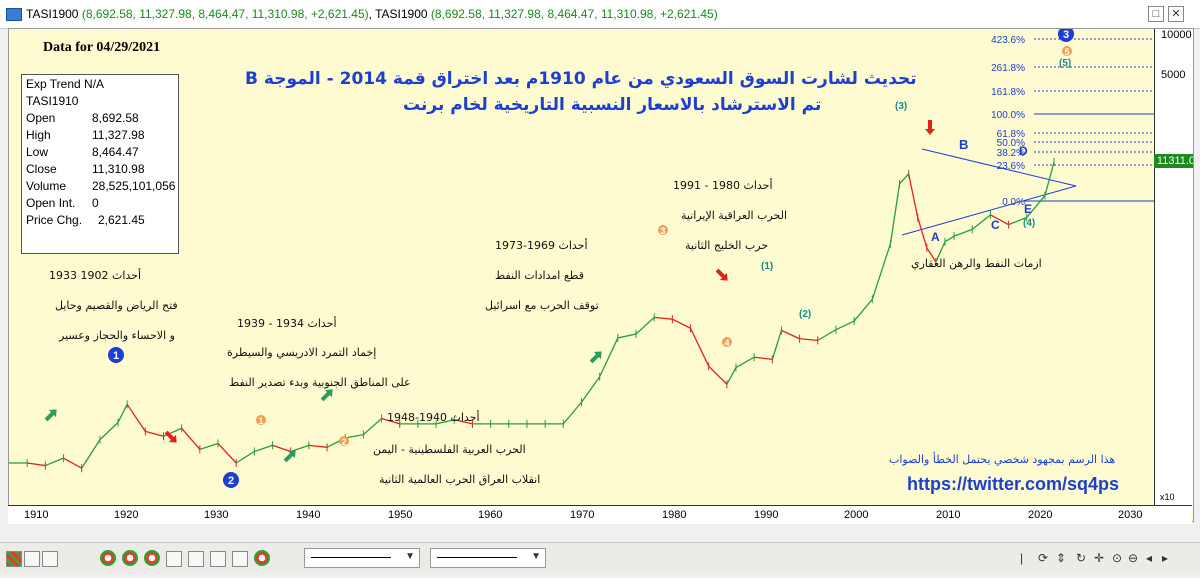 Image resolution: width=1200 pixels, height=578 pixels. What do you see at coordinates (1011, 153) in the screenshot?
I see `fib-level-label: 38.2%` at bounding box center [1011, 153].